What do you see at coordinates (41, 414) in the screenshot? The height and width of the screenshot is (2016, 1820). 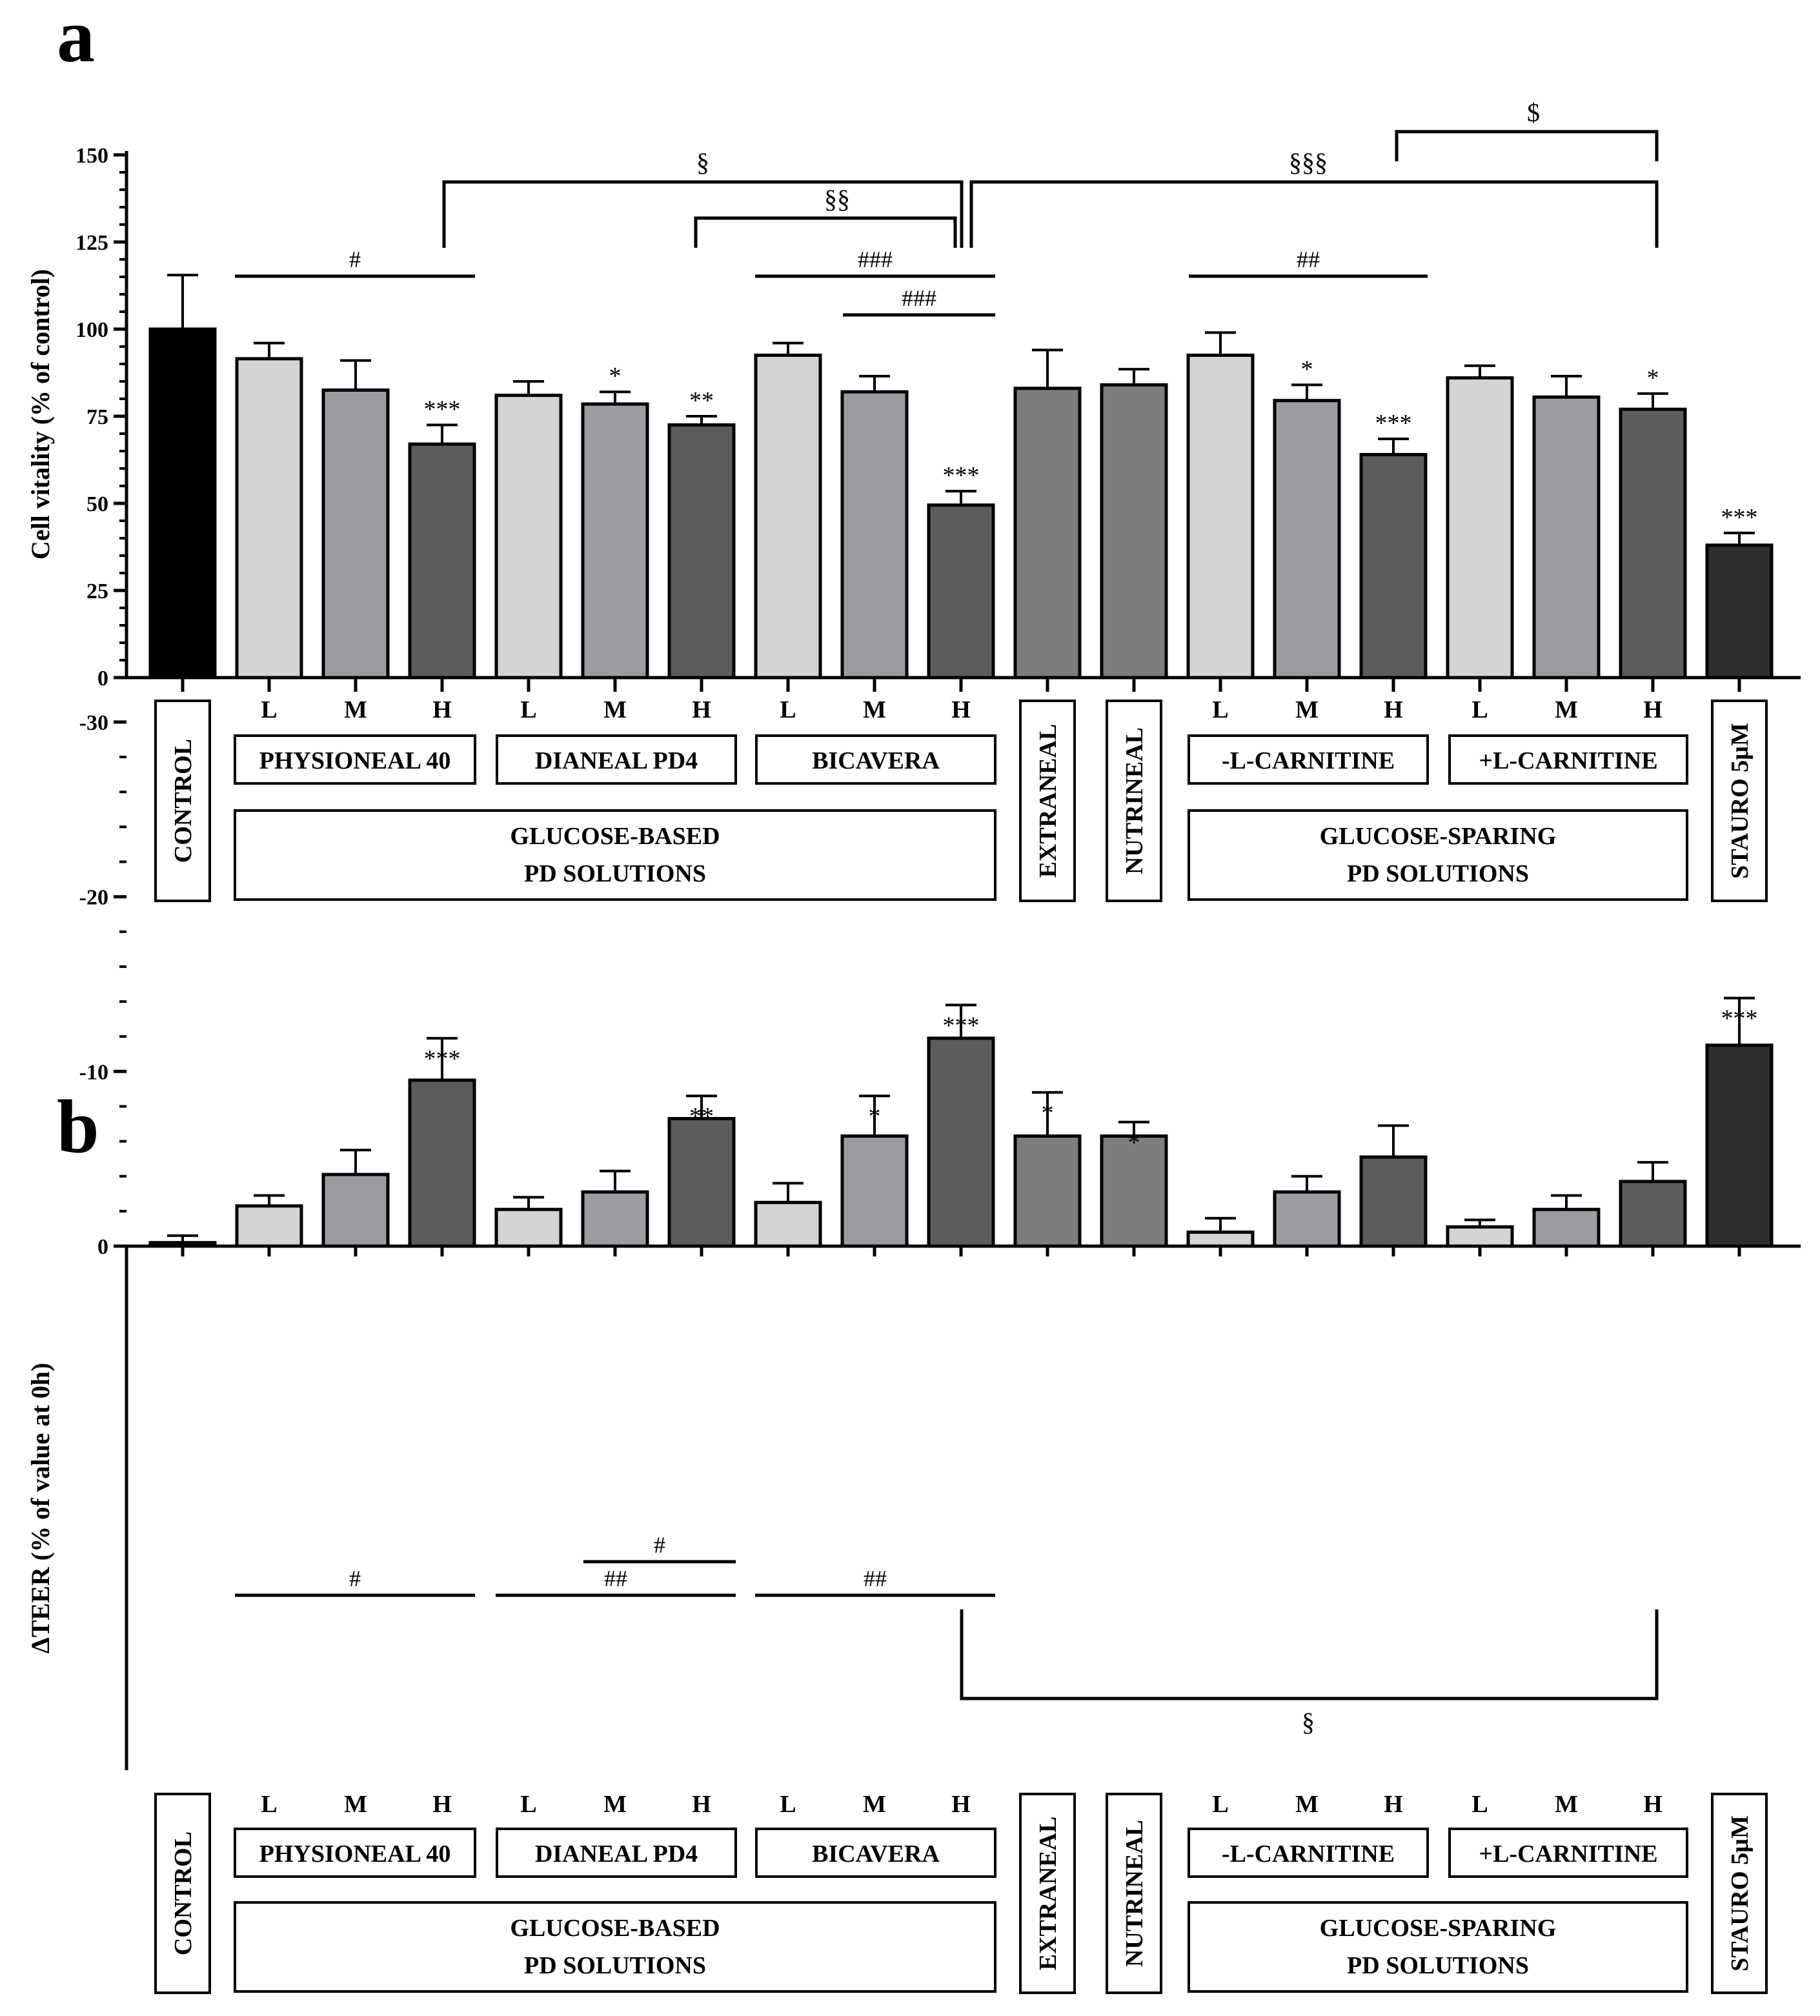 I see `y-axis-label: Cell vitality (% of control)` at bounding box center [41, 414].